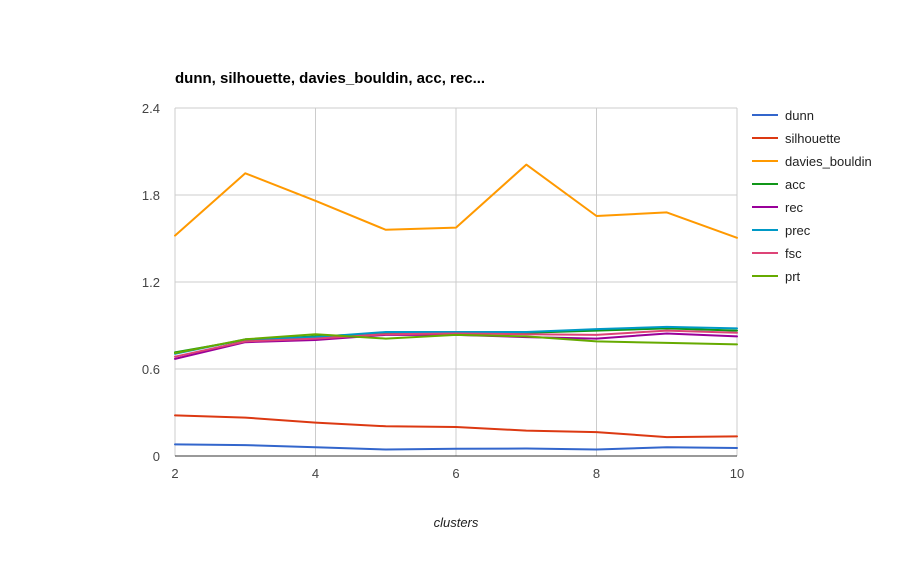 This screenshot has height=569, width=912. What do you see at coordinates (794, 207) in the screenshot?
I see `legend-label: rec` at bounding box center [794, 207].